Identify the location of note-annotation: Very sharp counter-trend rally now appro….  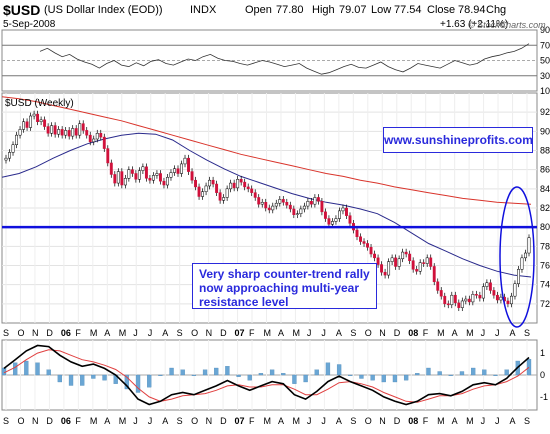
(284, 286).